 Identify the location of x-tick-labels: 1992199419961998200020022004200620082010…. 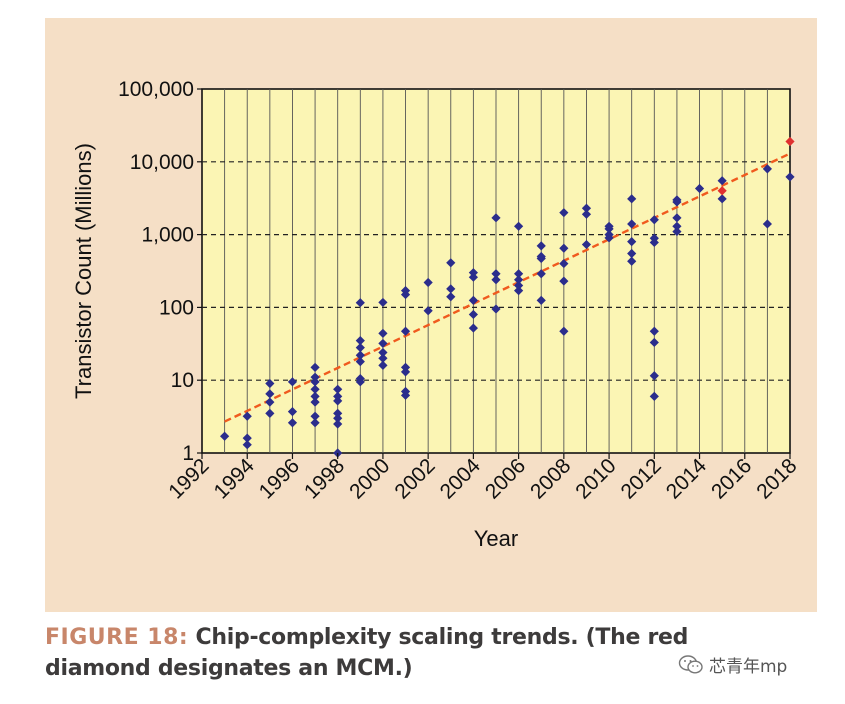
(483, 478).